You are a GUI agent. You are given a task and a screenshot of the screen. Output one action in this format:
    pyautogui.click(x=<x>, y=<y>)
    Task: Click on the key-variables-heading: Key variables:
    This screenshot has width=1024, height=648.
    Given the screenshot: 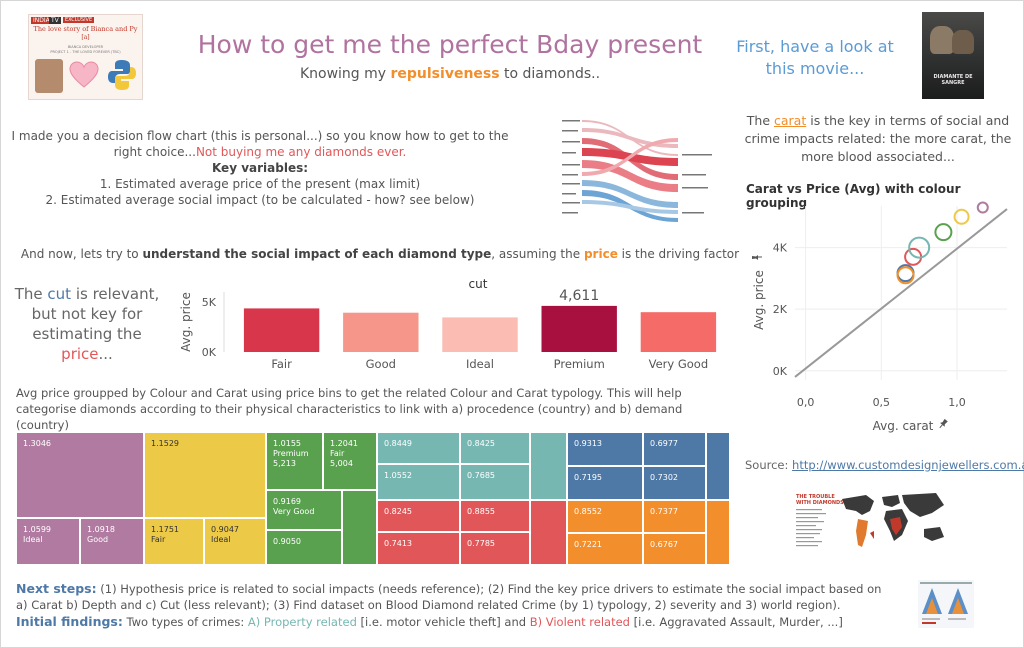 What is the action you would take?
    pyautogui.click(x=260, y=168)
    